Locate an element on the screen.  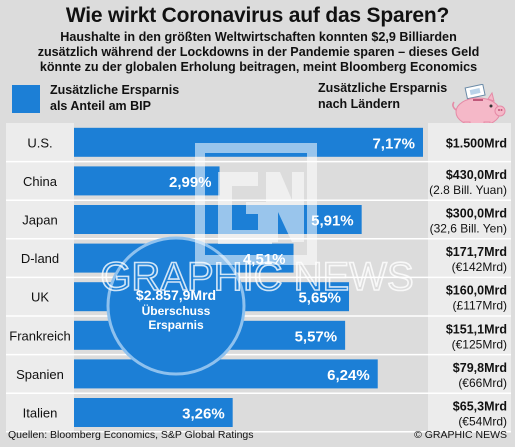
summary-label: $2.857,9Mrd Überschuss Ersparnis is located at coordinates (176, 309).